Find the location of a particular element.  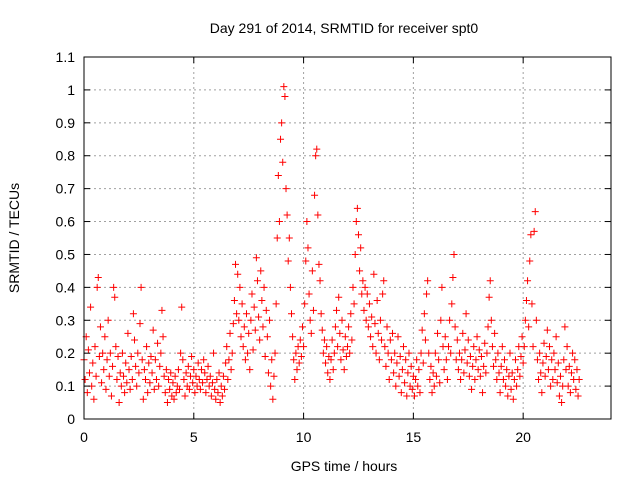

y-tick-label: 0.1 is located at coordinates (66, 386).